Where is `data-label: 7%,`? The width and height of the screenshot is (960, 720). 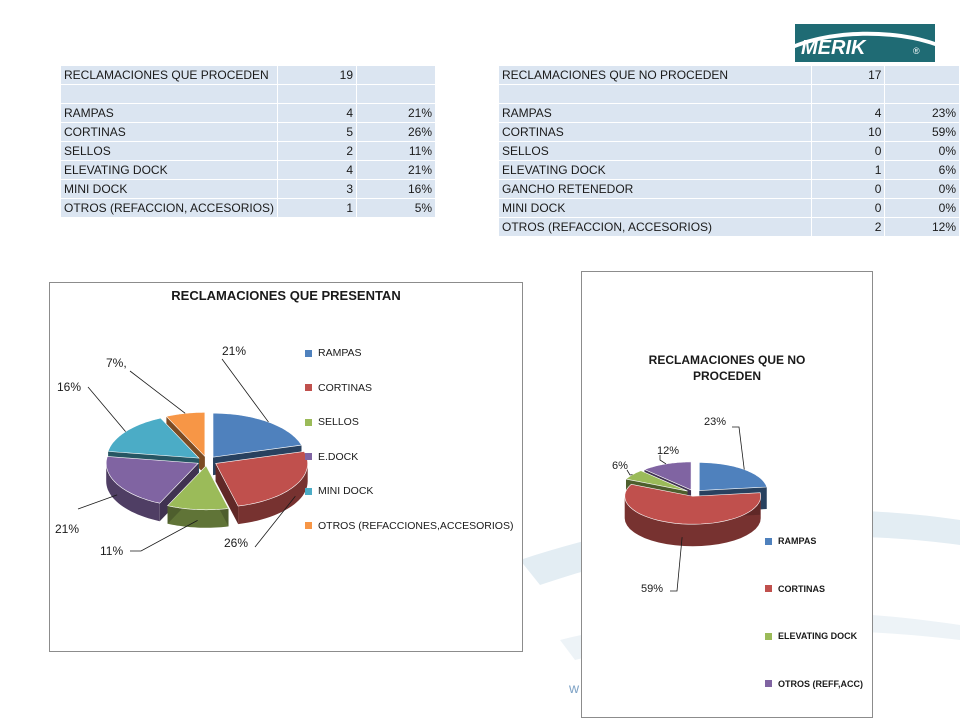 data-label: 7%, is located at coordinates (116, 363).